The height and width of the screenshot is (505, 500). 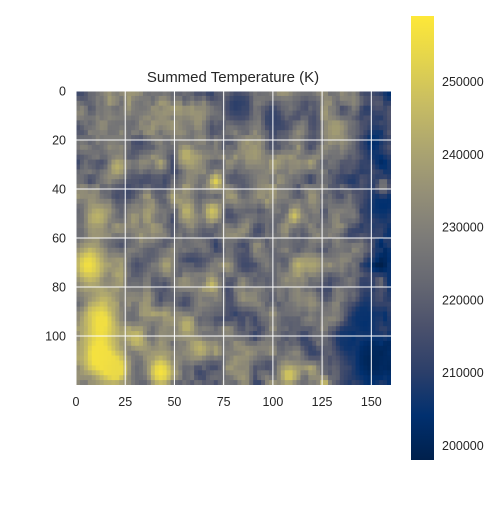 I want to click on x-tick-label: 0, so click(x=76, y=402).